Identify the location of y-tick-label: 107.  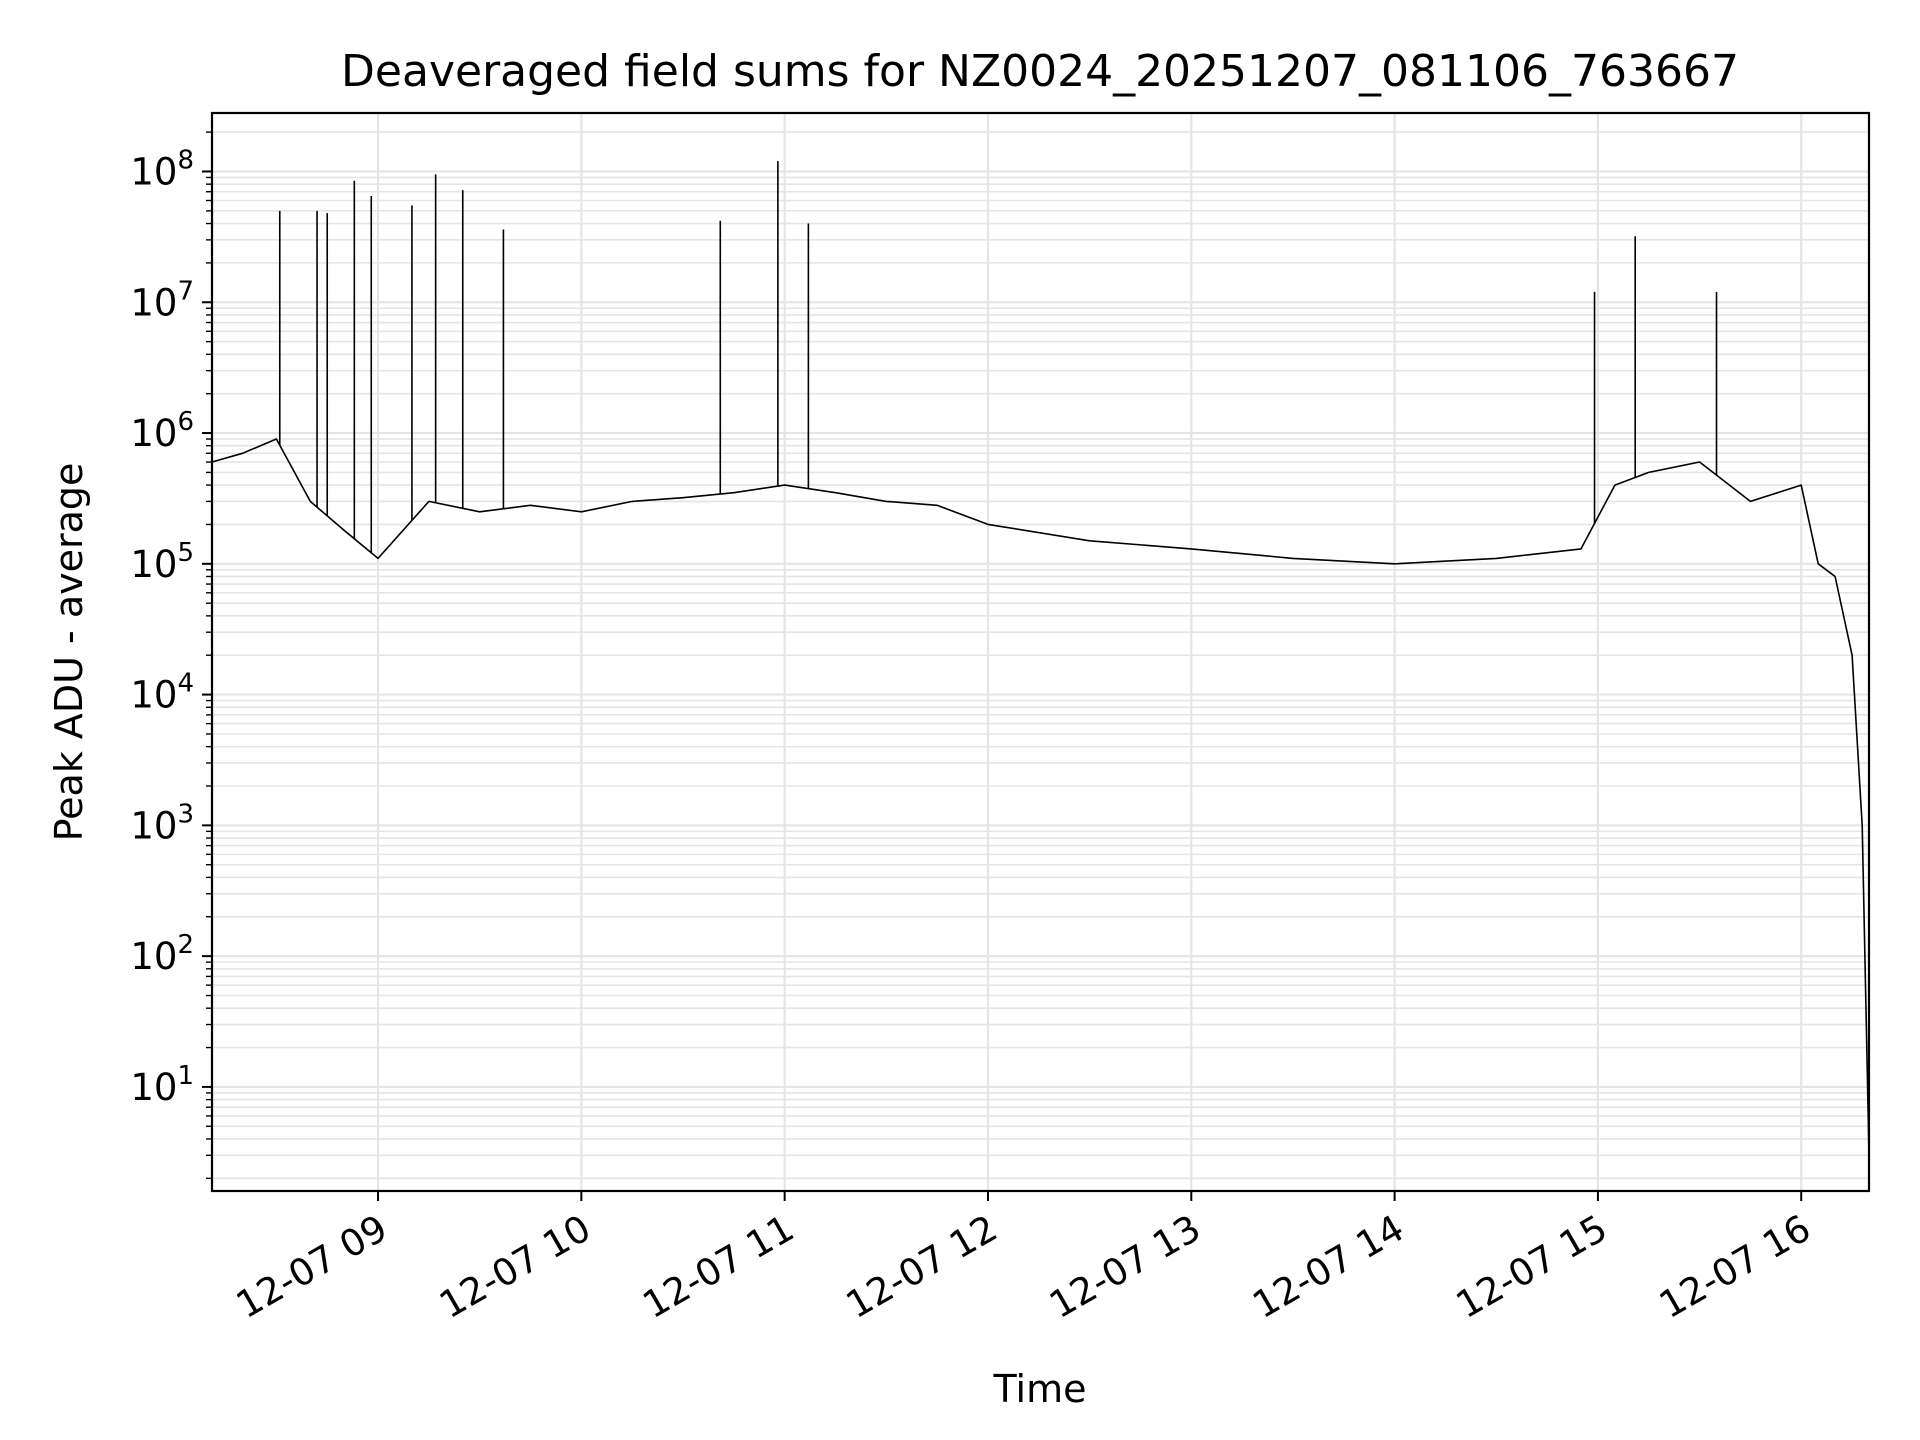
(162, 300).